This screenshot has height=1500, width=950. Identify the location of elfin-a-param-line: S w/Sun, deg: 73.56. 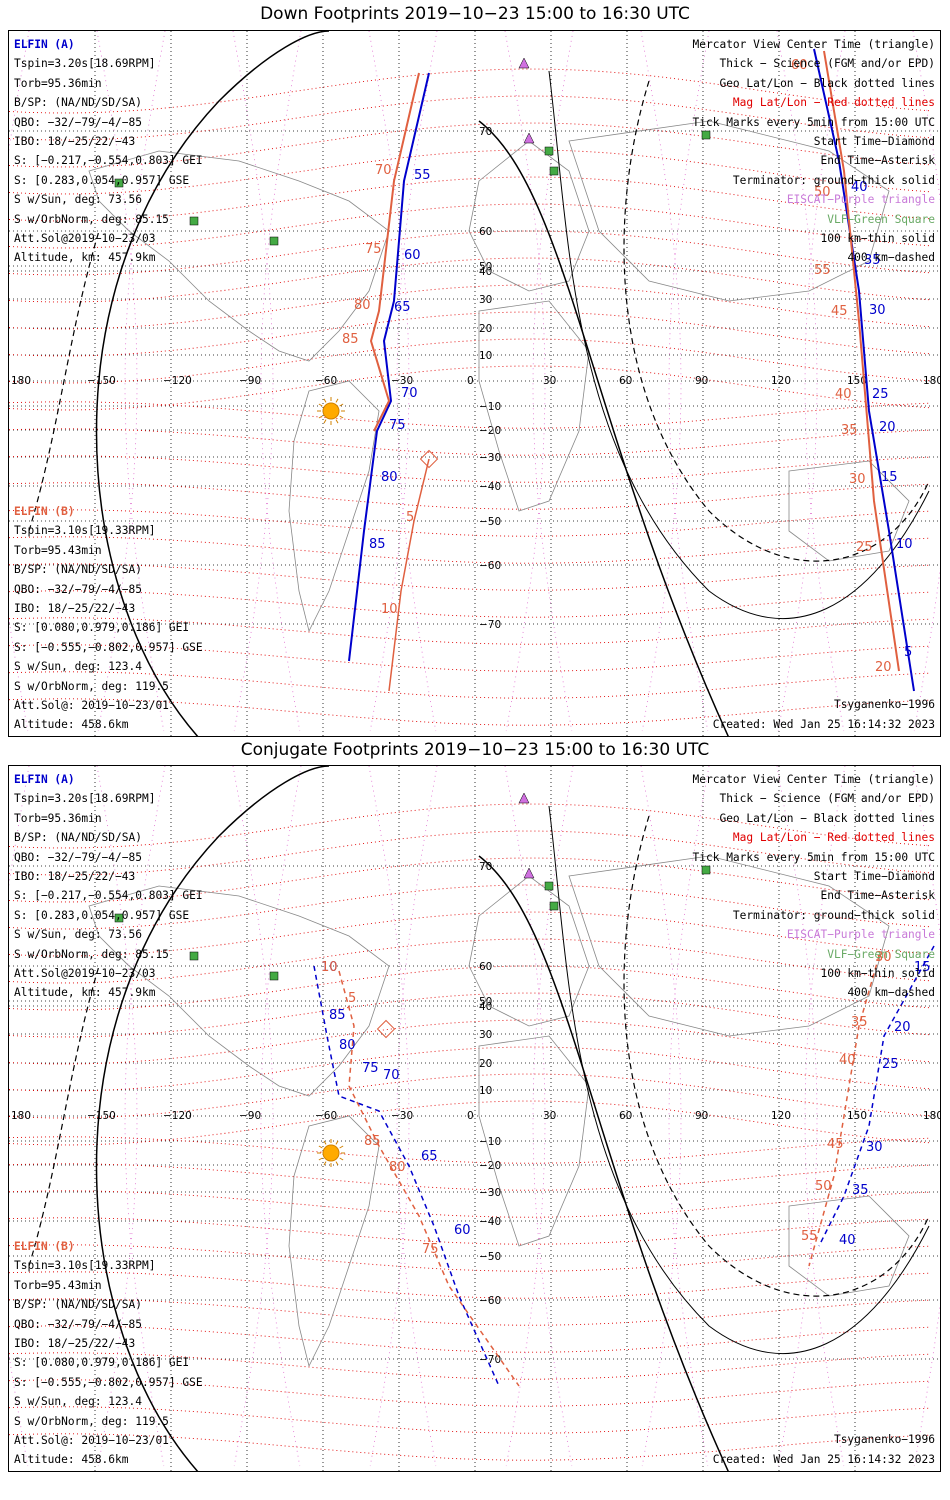
(78, 935).